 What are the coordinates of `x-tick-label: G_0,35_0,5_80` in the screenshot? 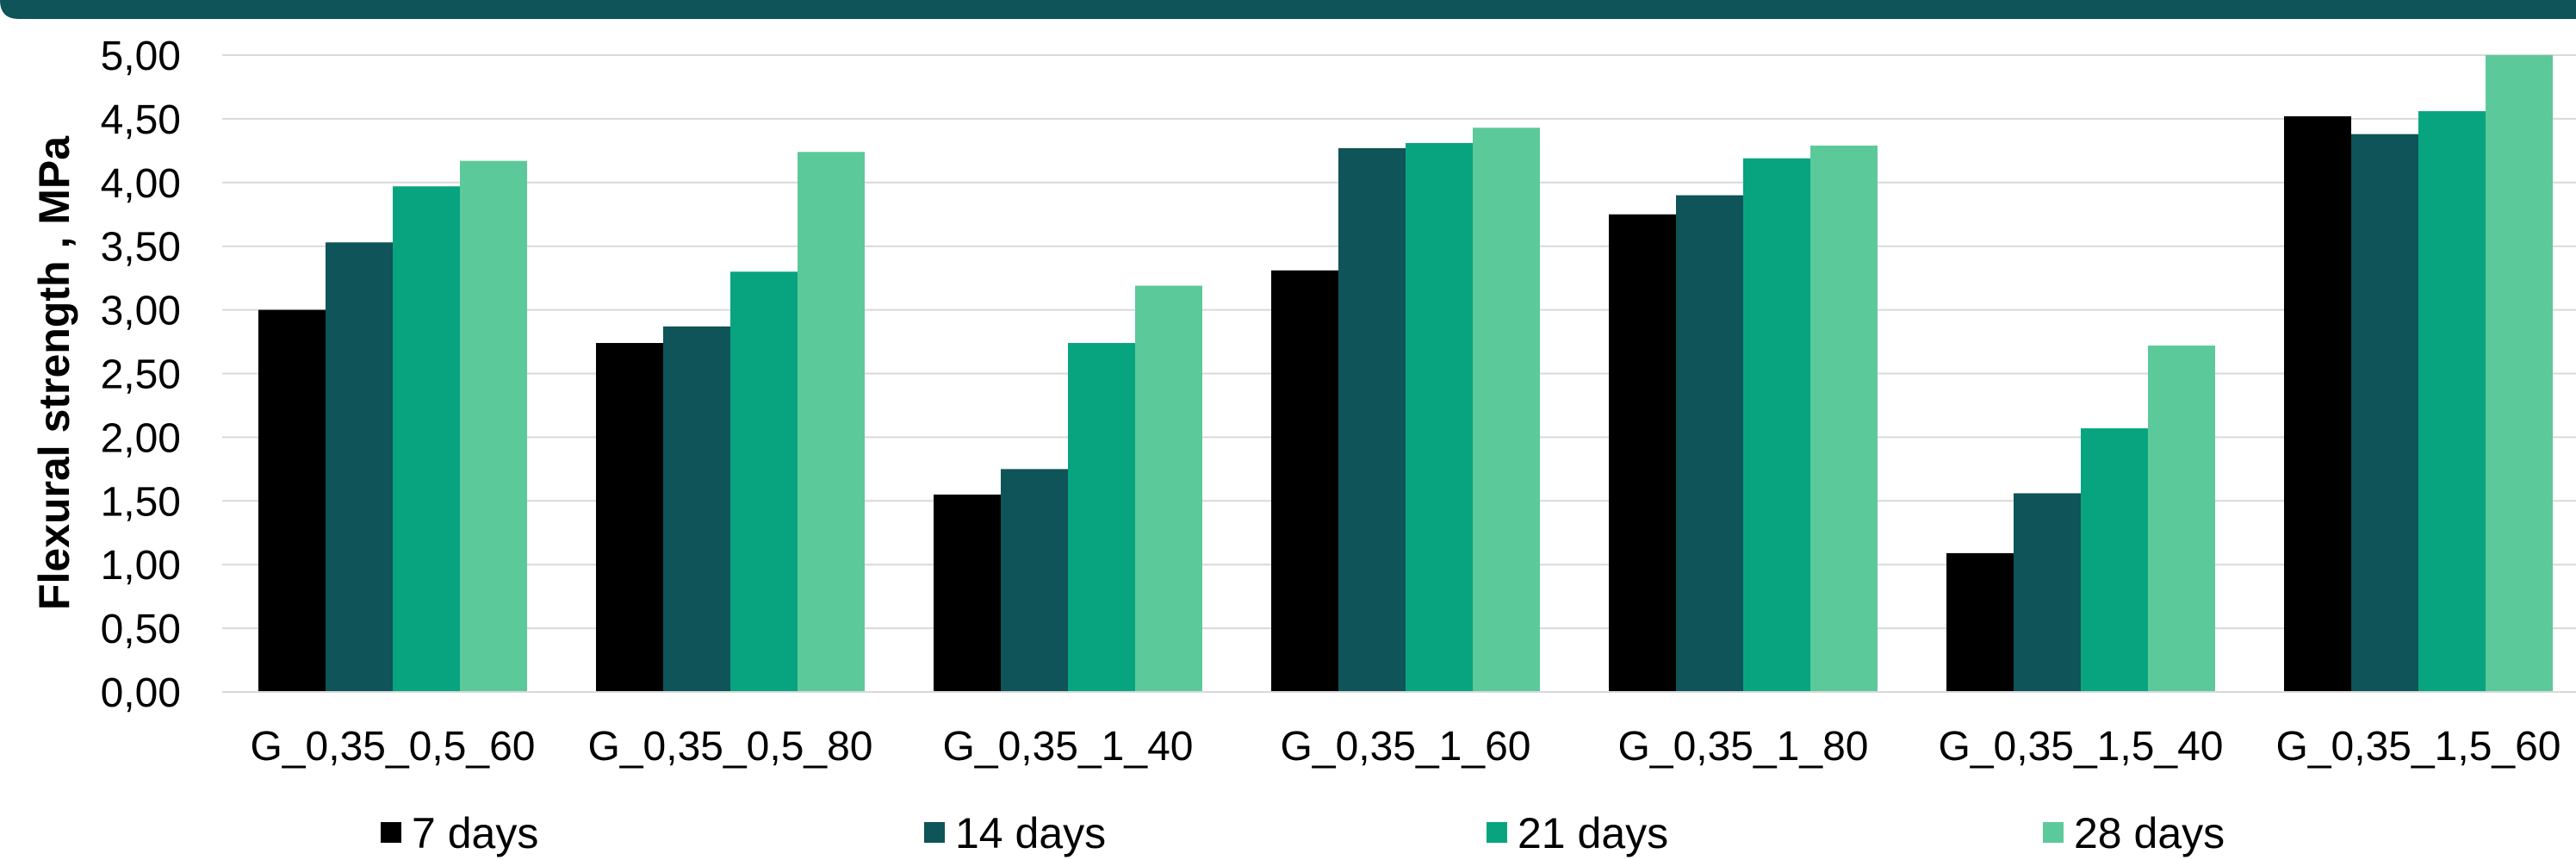 It's located at (731, 747).